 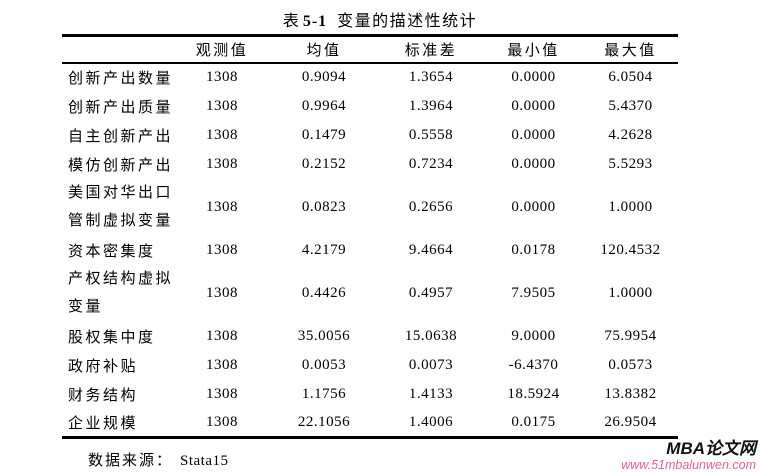 I want to click on table-row: 政府补贴 1308 0.0053 0.0073 -6.4370 0.0573, so click(x=370, y=365).